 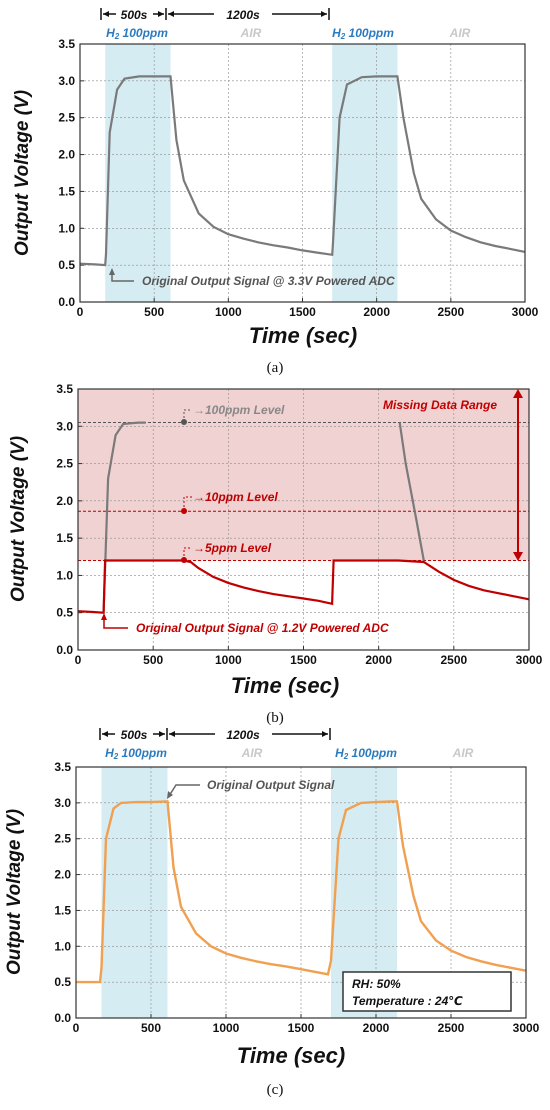 I want to click on y-axis-label-c: Output Voltage (V), so click(x=14, y=892).